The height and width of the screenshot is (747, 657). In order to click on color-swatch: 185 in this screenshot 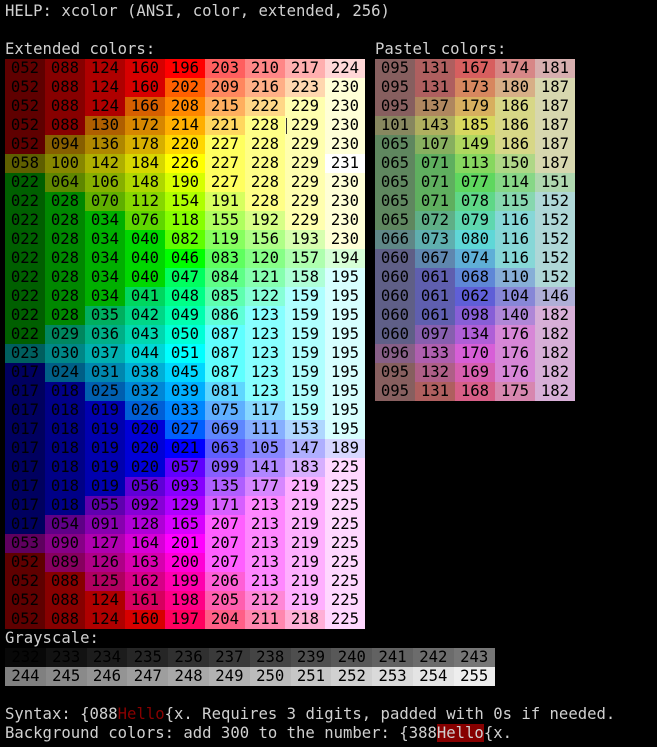, I will do `click(475, 125)`.